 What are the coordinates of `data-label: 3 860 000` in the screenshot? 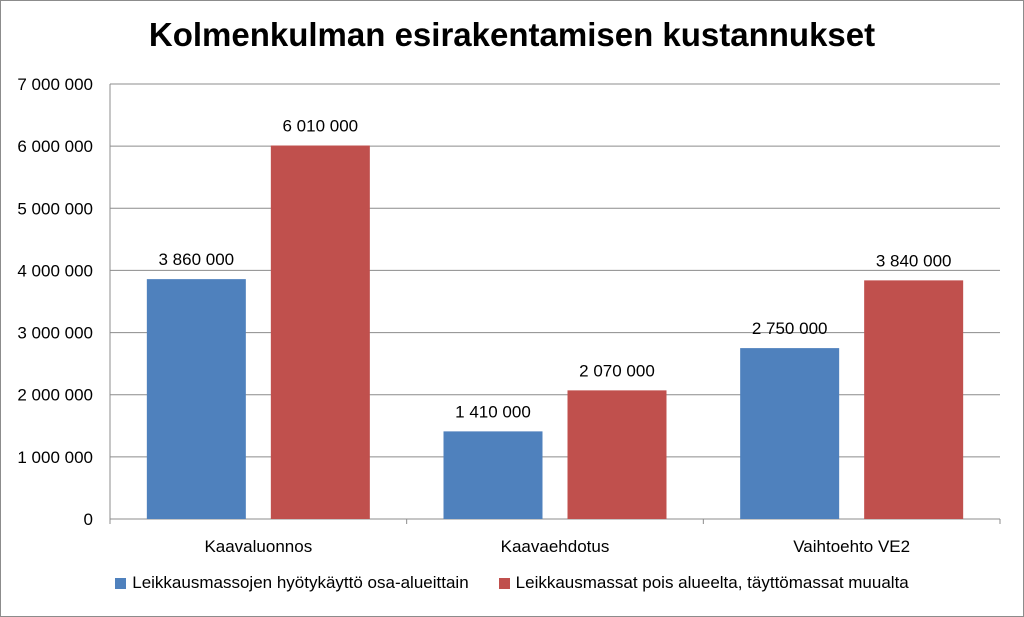 It's located at (197, 259).